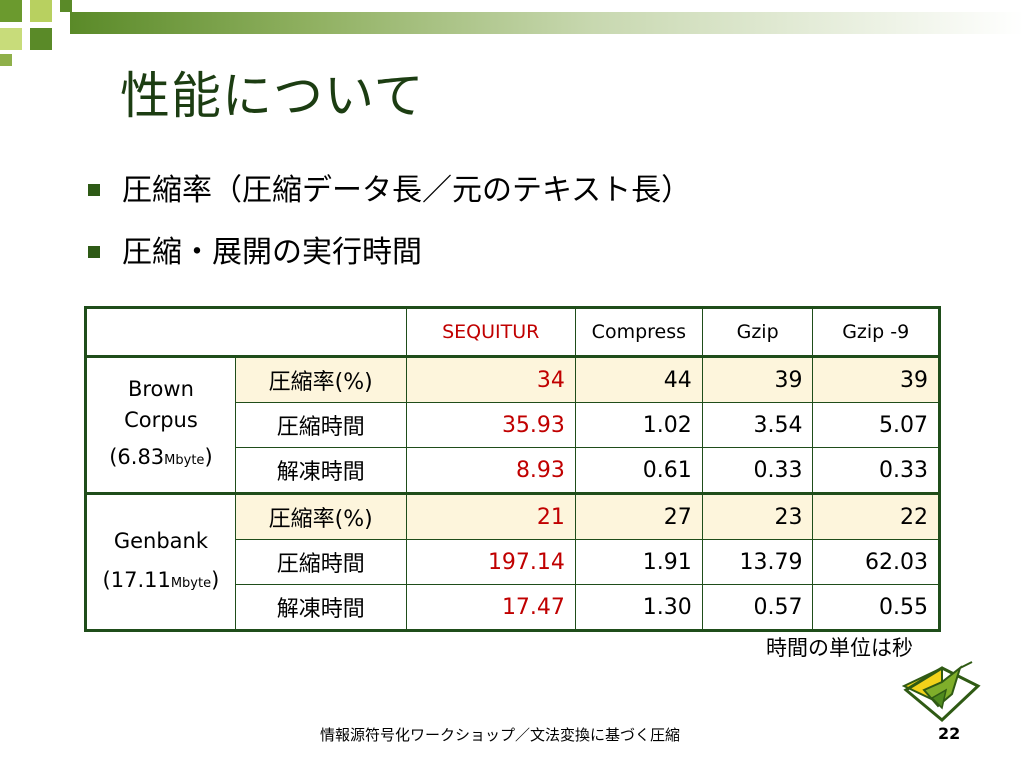 This screenshot has width=1024, height=768. Describe the element at coordinates (161, 579) in the screenshot. I see `corpus-size: (17.11Mbyte)` at that location.